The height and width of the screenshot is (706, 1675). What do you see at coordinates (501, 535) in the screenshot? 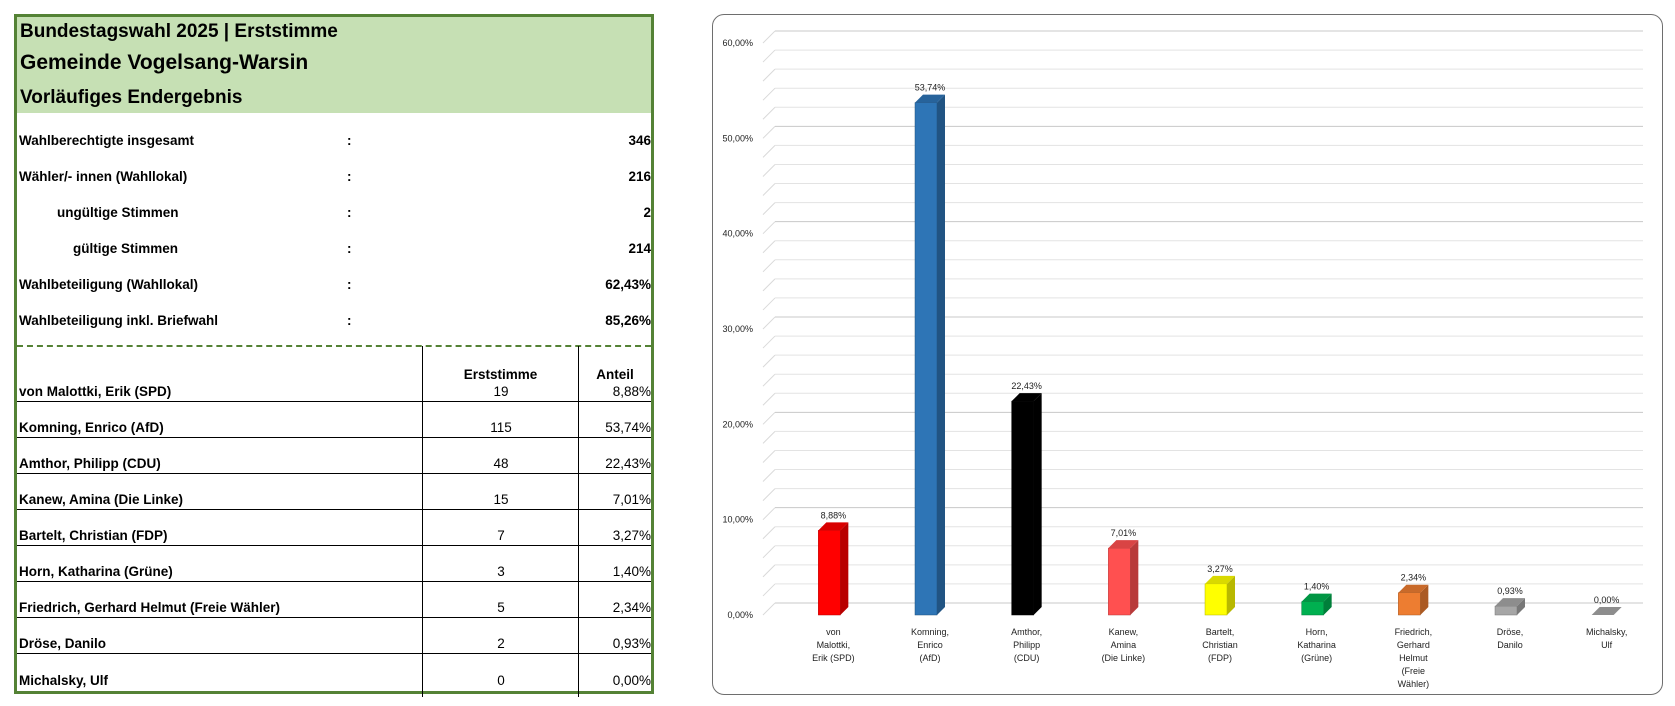
I see `candidate-votes: 7` at bounding box center [501, 535].